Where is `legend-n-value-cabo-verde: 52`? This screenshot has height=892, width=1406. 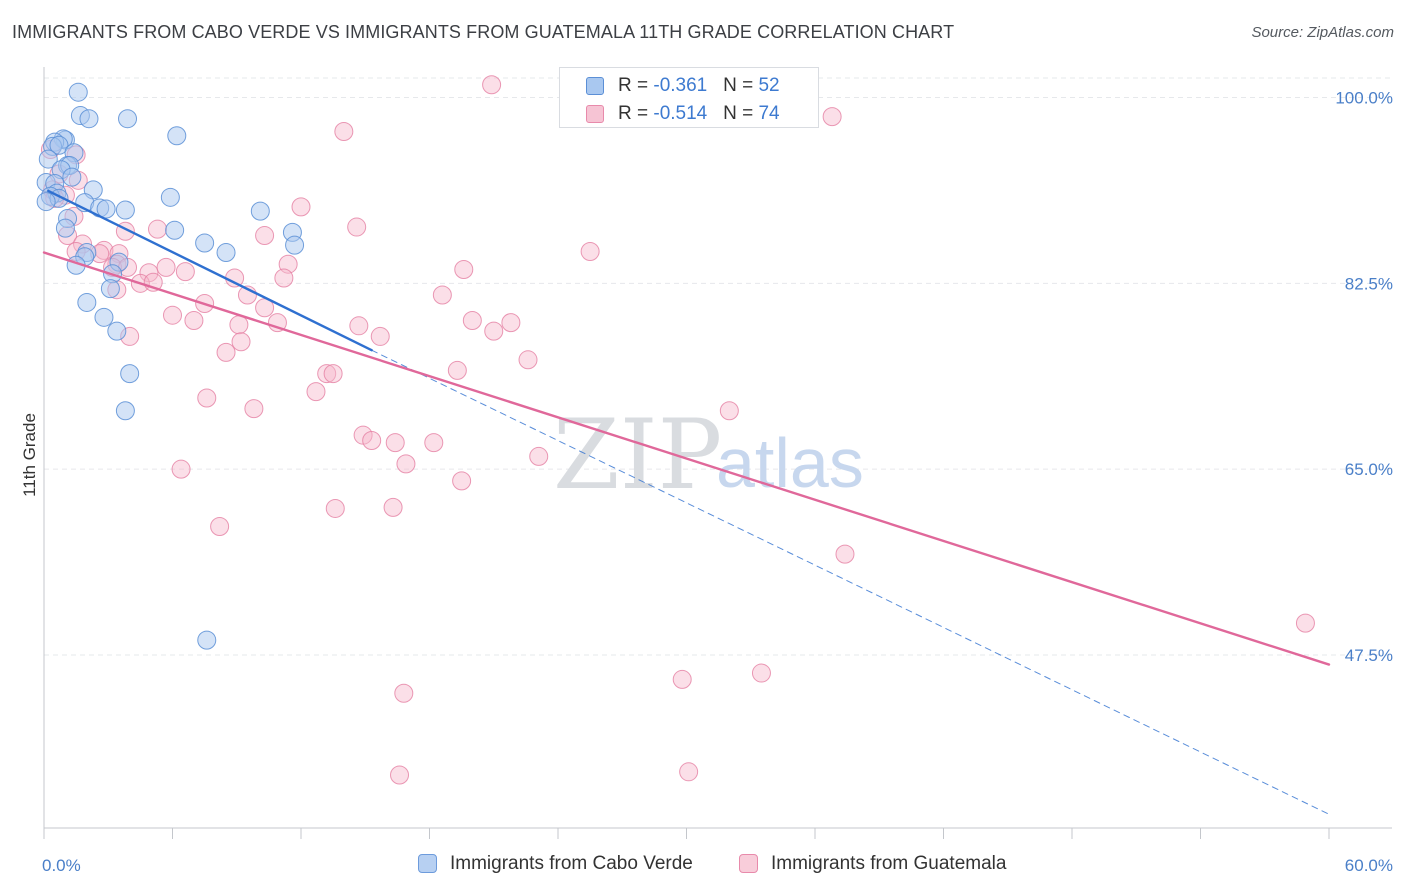
legend-n-value-cabo-verde: 52 is located at coordinates (769, 85).